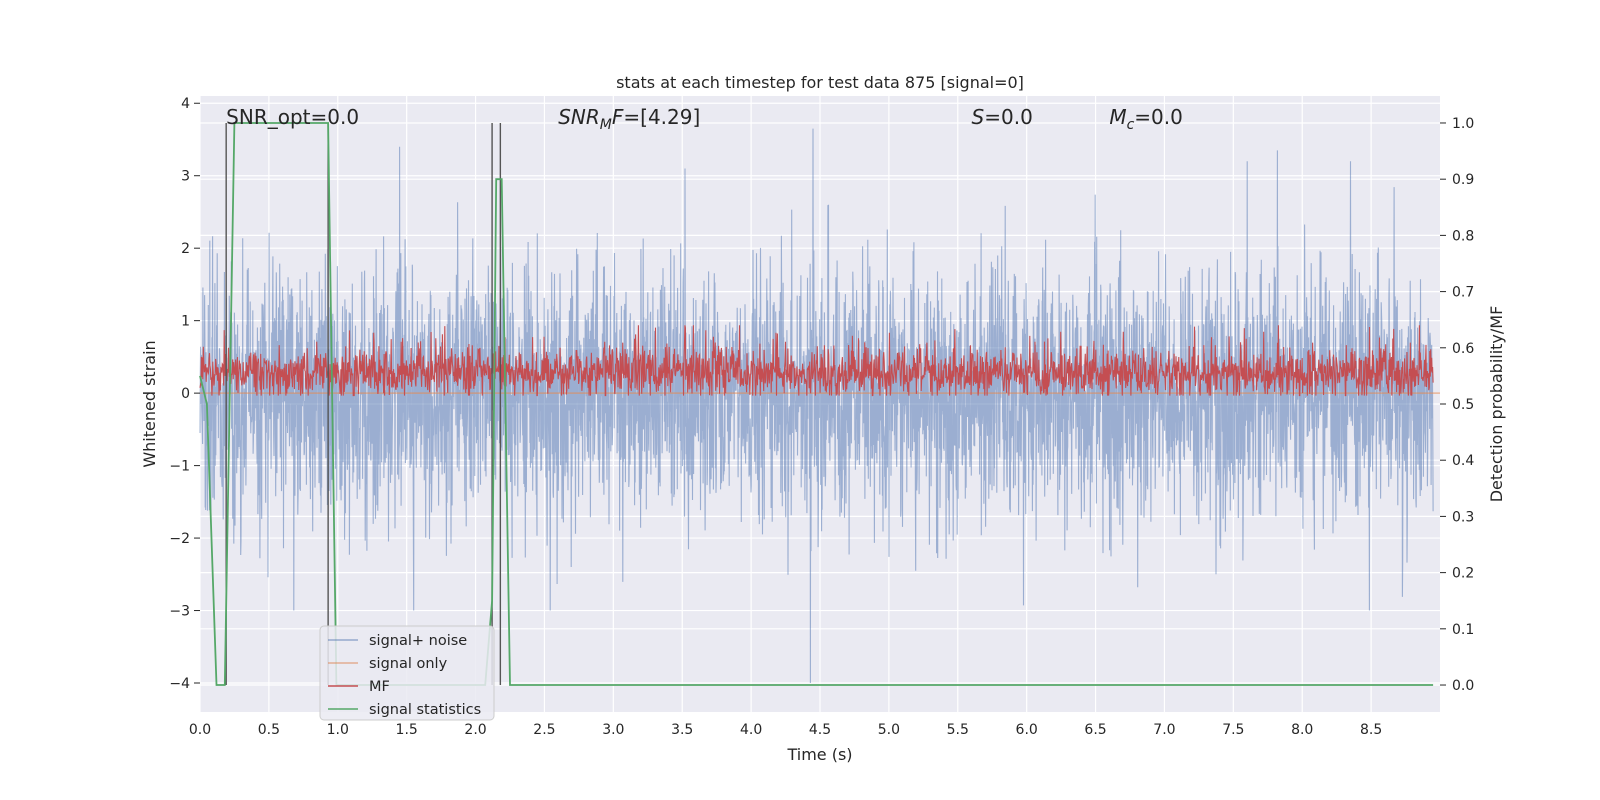  Describe the element at coordinates (958, 730) in the screenshot. I see `x-tick-label: 5.5` at that location.